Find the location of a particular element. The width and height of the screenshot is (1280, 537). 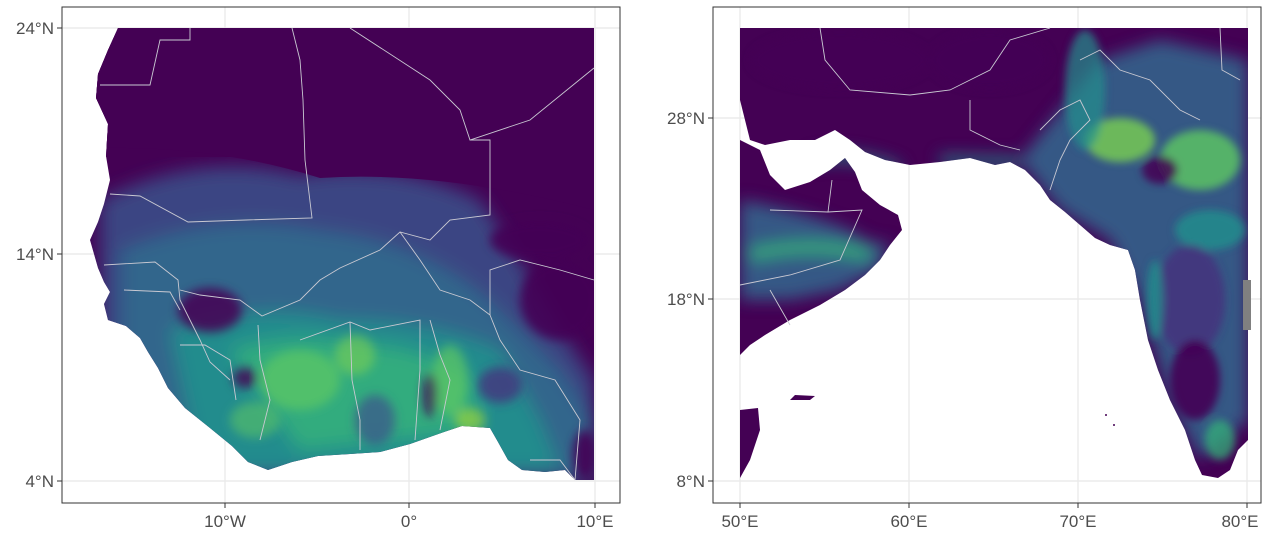

y-axis: 28°N 18°N 8°N is located at coordinates (690, 300).